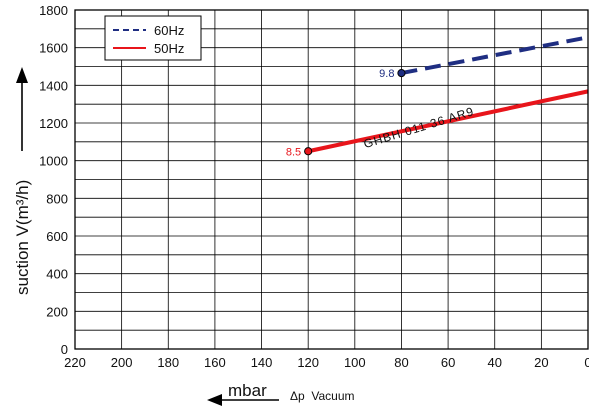  I want to click on legend-label-60hz: 60Hz, so click(169, 30).